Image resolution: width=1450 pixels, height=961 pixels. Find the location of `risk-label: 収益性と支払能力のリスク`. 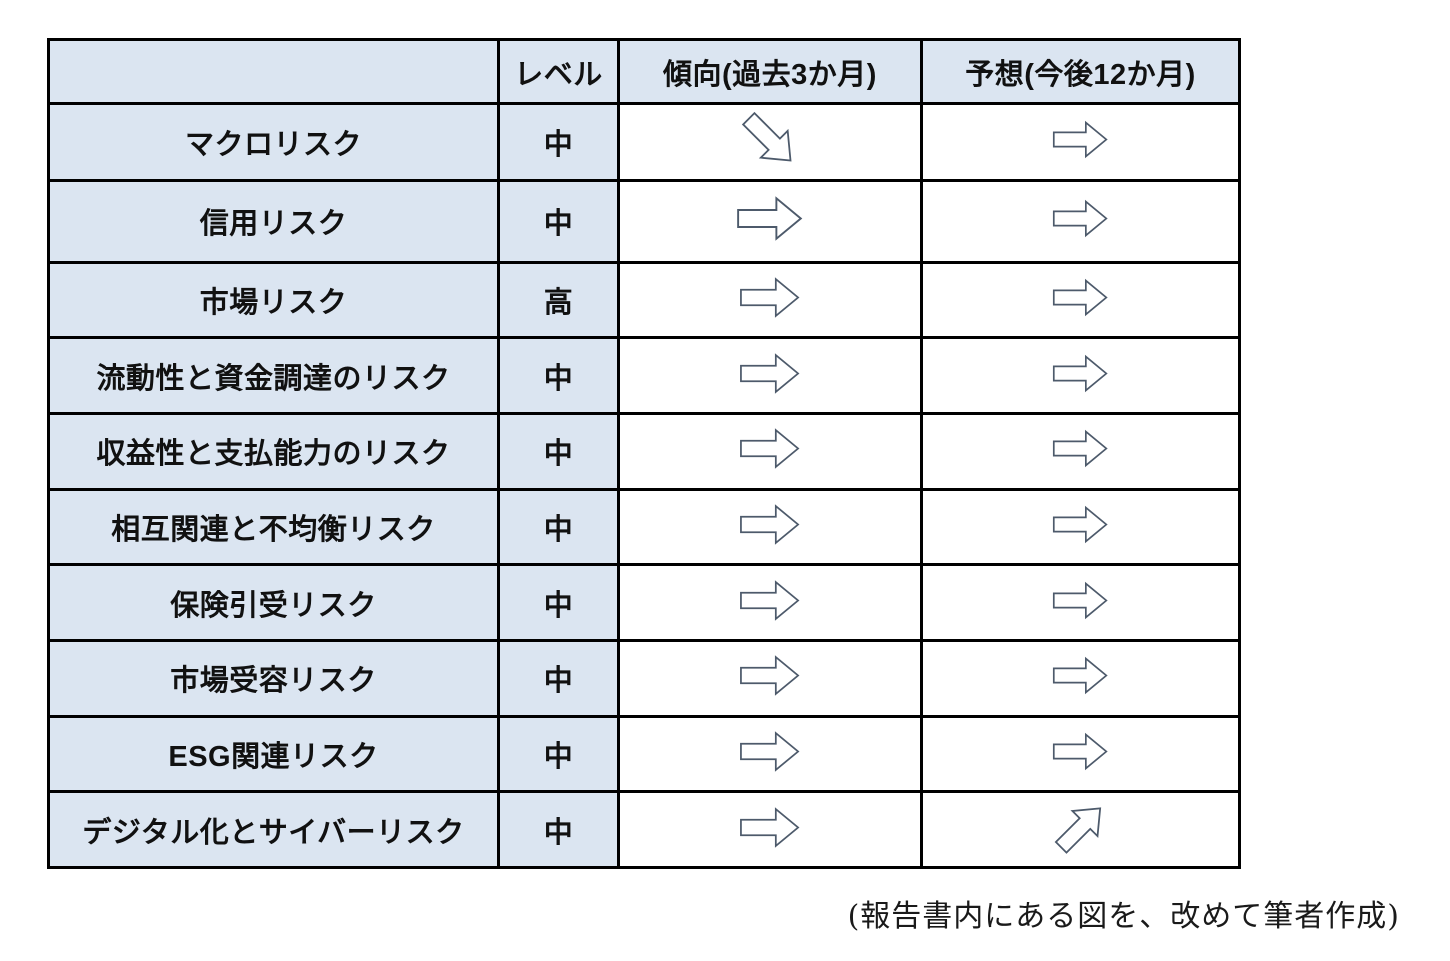

risk-label: 収益性と支払能力のリスク is located at coordinates (273, 451).